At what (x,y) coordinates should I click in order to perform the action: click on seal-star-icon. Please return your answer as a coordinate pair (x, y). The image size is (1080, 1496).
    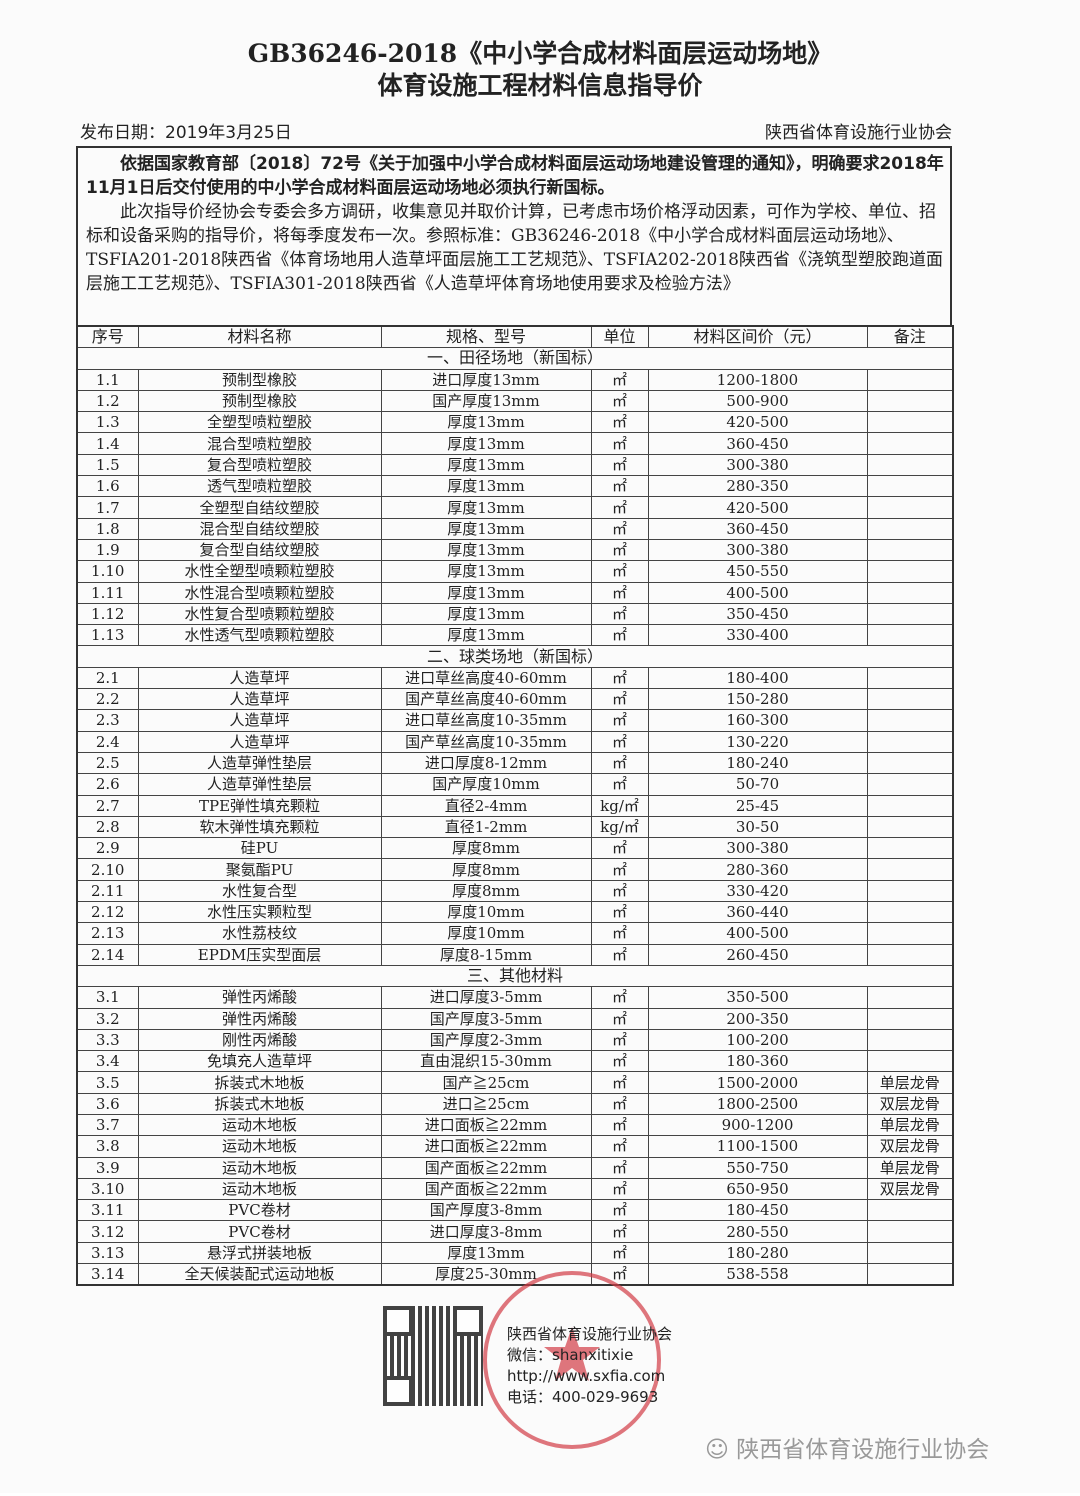
    Looking at the image, I should click on (572, 1354).